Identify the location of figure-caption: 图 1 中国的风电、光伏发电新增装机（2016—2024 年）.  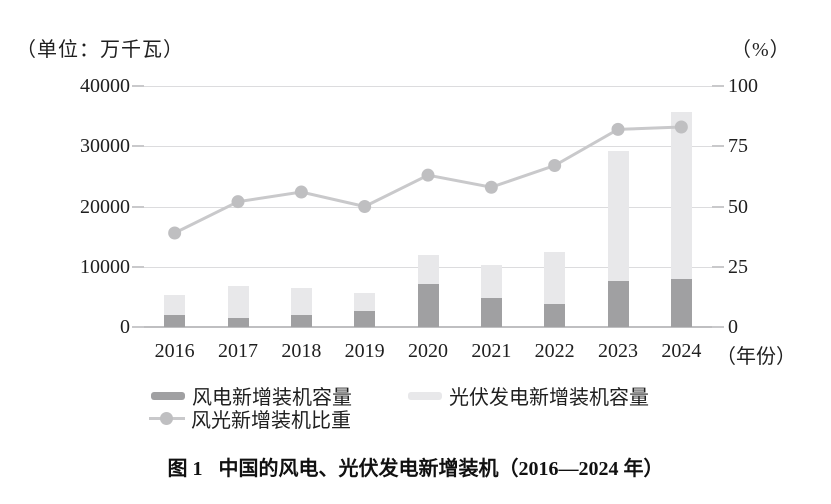
(415, 466).